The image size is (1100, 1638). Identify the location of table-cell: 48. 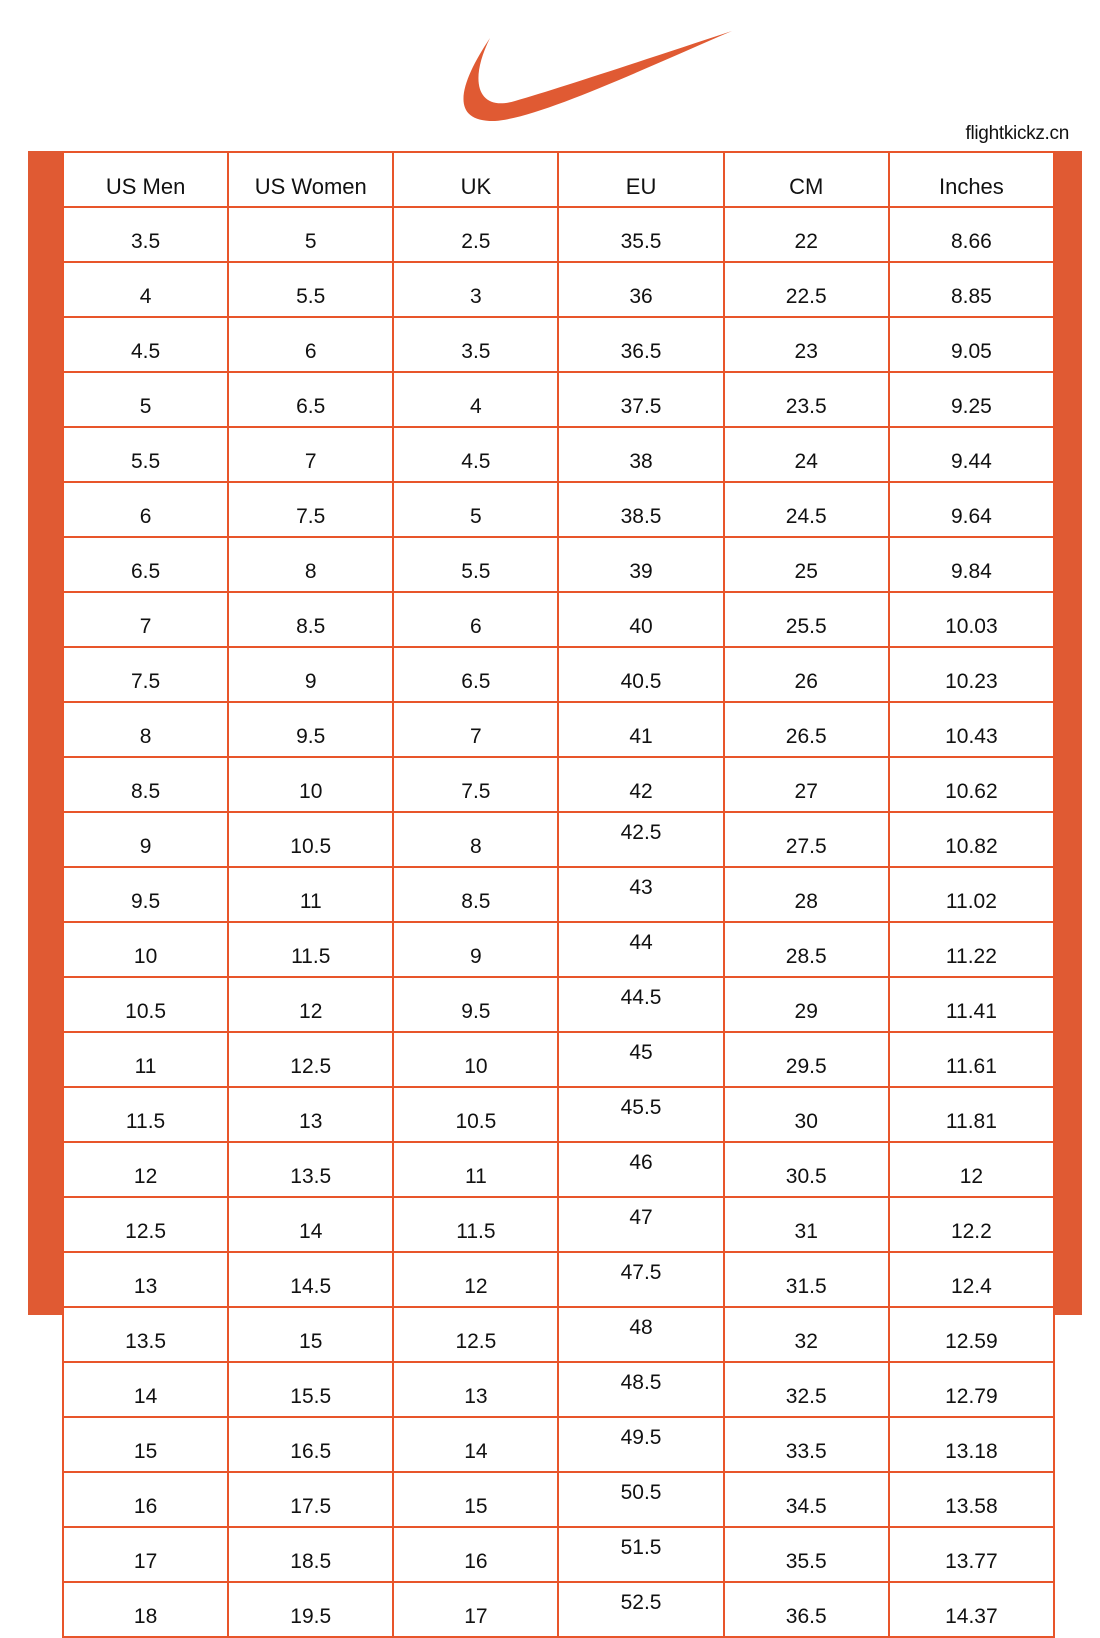
(641, 1334).